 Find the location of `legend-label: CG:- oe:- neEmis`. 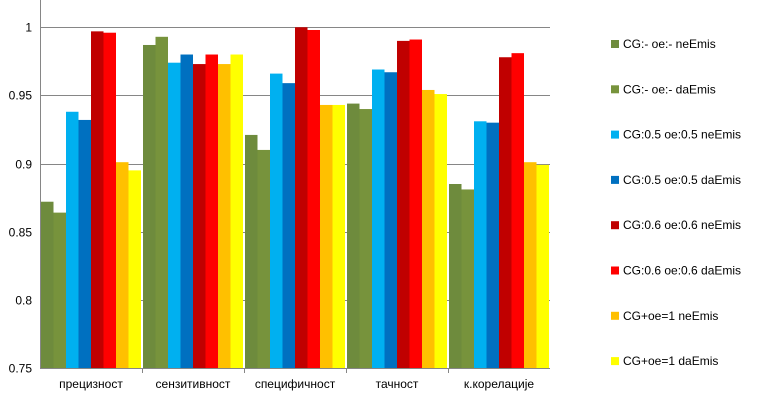

legend-label: CG:- oe:- neEmis is located at coordinates (669, 44).